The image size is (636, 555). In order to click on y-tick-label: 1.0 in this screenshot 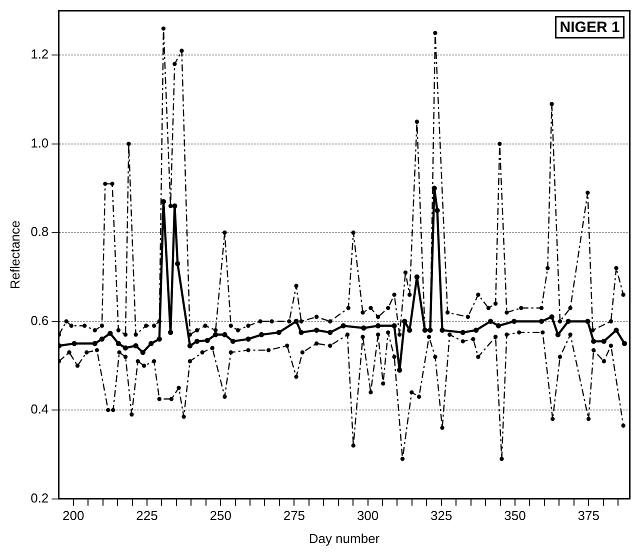, I will do `click(39, 142)`.